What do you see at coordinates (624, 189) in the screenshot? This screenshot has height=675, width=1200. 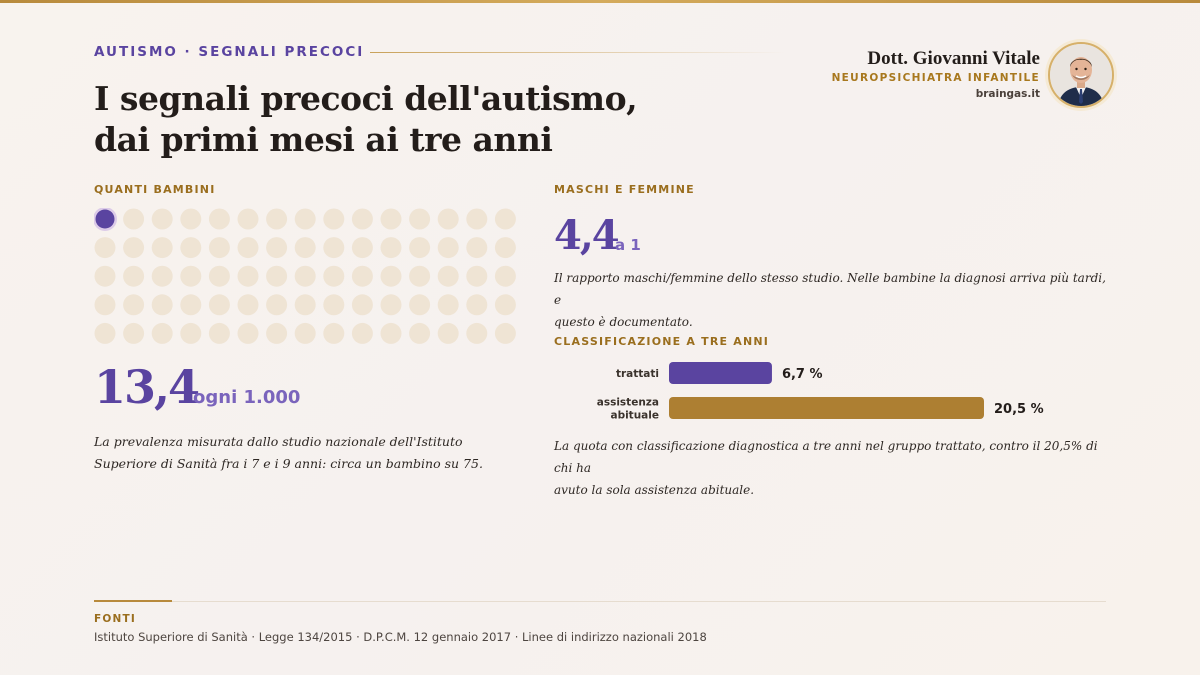 I see `ratio-label: MASCHI E FEMMINE` at bounding box center [624, 189].